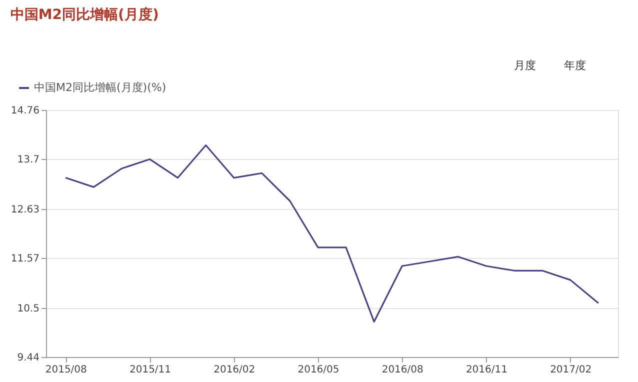 This screenshot has height=382, width=638. What do you see at coordinates (28, 358) in the screenshot?
I see `y-tick-label: 9.44` at bounding box center [28, 358].